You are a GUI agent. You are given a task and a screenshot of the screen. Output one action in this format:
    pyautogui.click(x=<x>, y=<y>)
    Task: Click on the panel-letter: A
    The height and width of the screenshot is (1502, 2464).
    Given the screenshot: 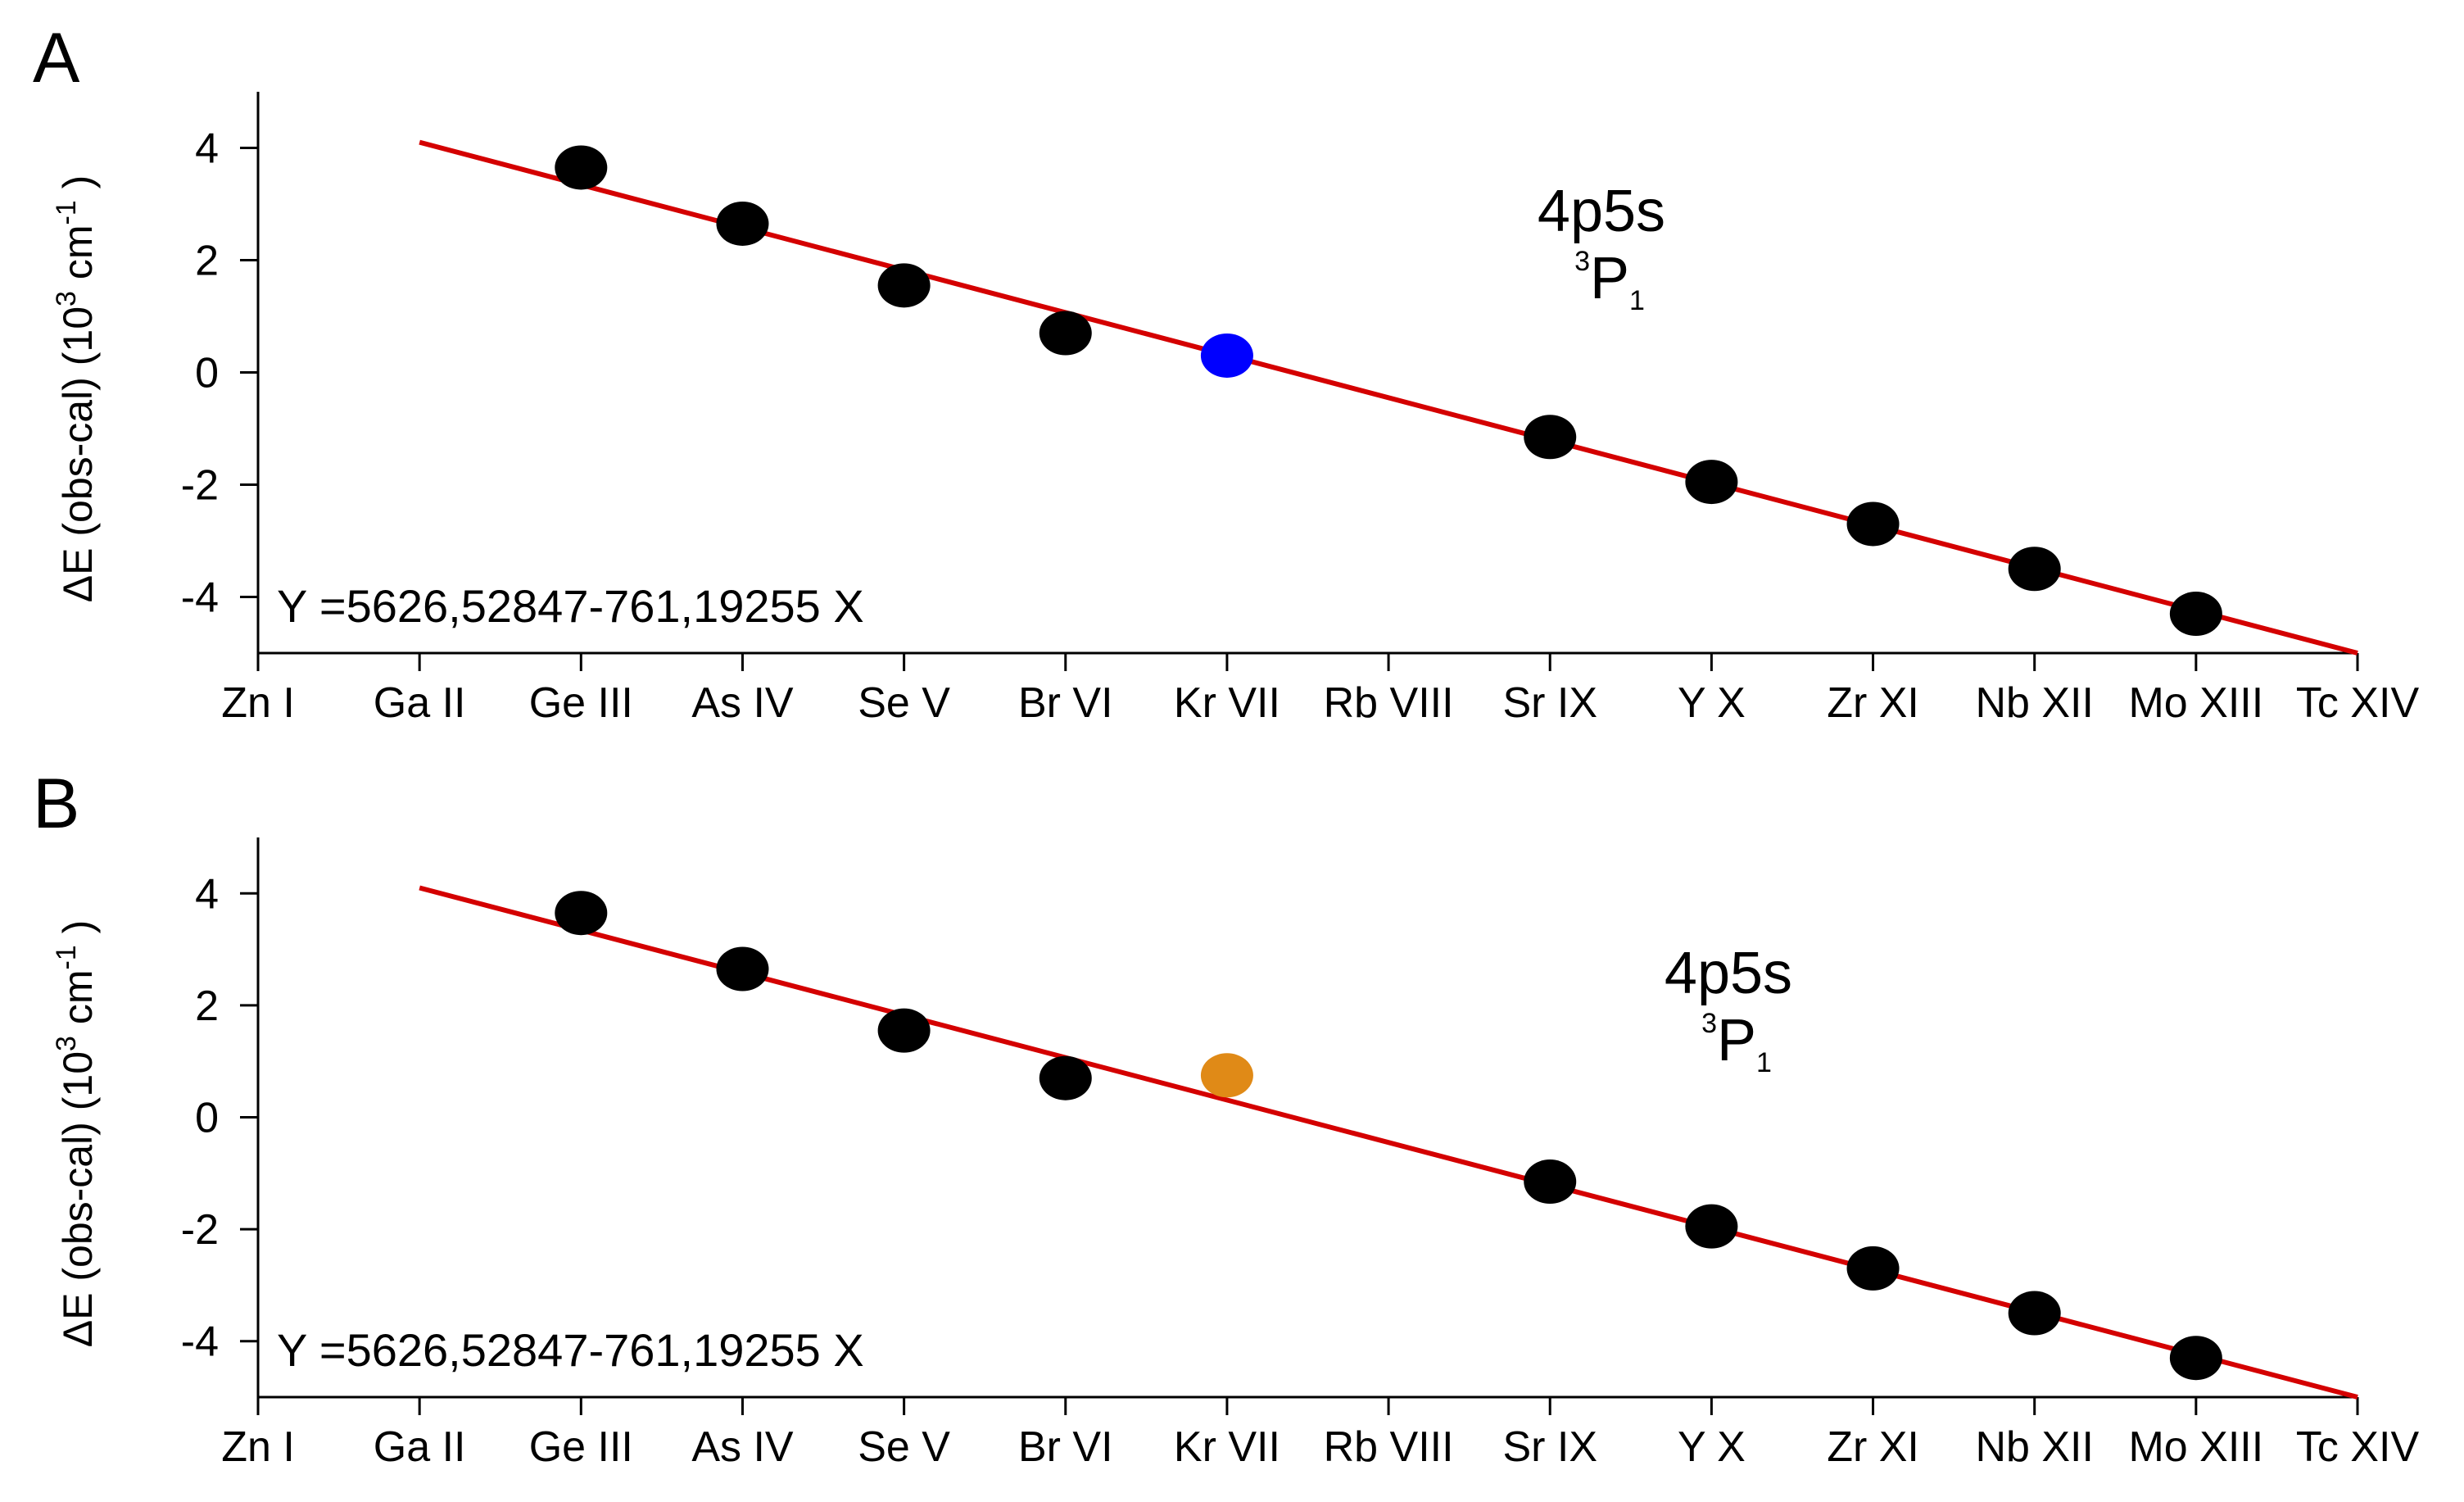 What is the action you would take?
    pyautogui.click(x=57, y=58)
    